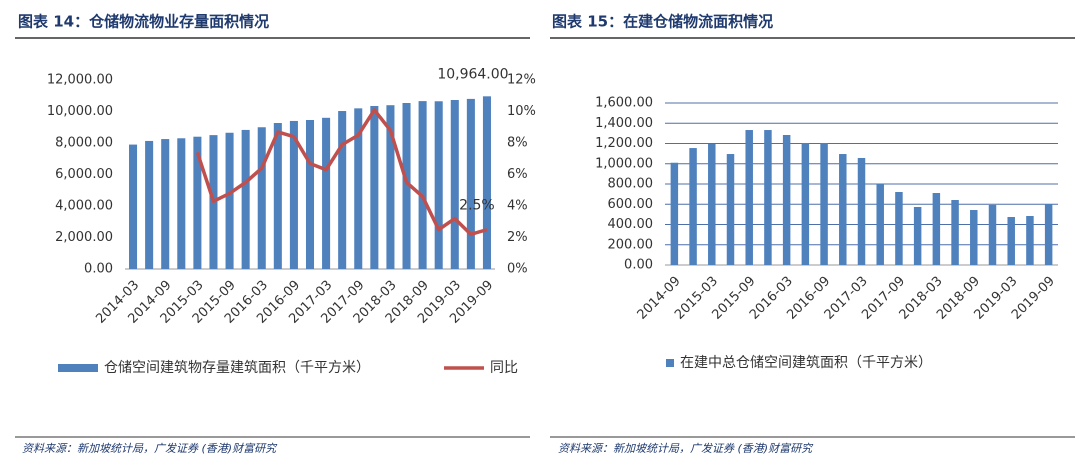 The image size is (1080, 471). I want to click on y2-tick-label: 4%, so click(517, 206).